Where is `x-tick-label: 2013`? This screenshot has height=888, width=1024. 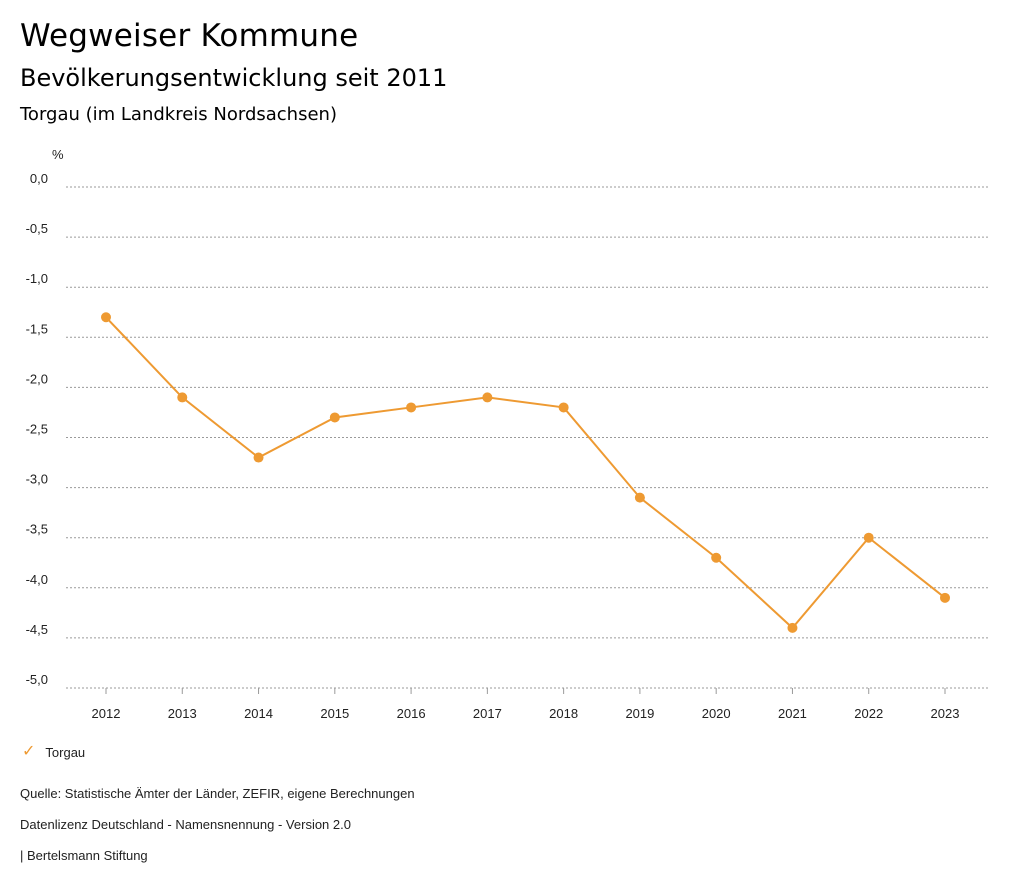
x-tick-label: 2013 is located at coordinates (182, 713).